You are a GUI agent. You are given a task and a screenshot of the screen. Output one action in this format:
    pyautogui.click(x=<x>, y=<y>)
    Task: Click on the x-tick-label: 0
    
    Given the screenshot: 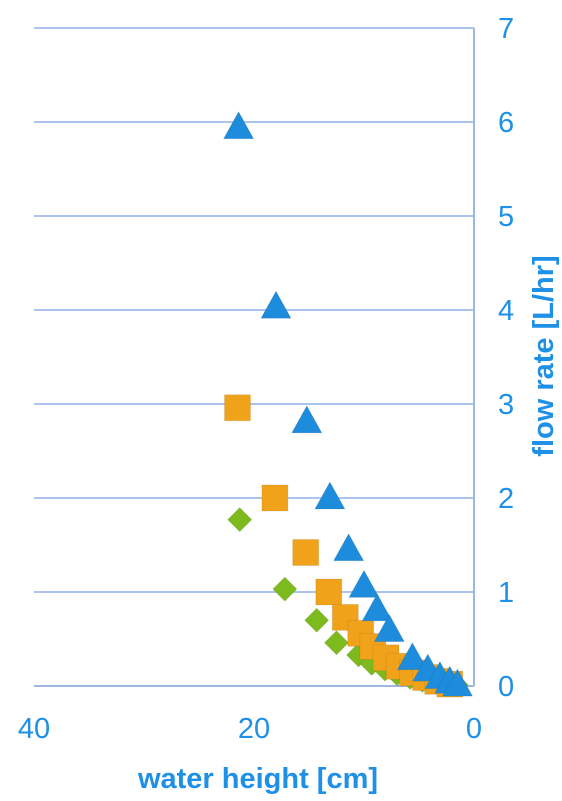 What is the action you would take?
    pyautogui.click(x=474, y=729)
    